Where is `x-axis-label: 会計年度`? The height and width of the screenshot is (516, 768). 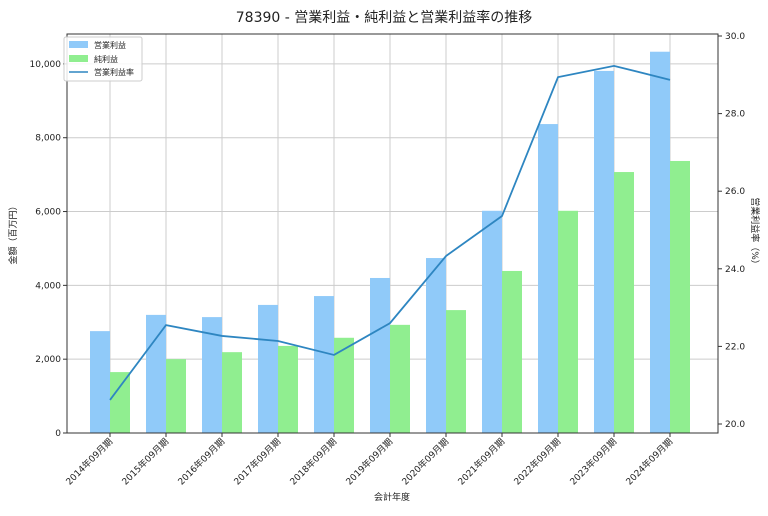 x-axis-label: 会計年度 is located at coordinates (392, 497).